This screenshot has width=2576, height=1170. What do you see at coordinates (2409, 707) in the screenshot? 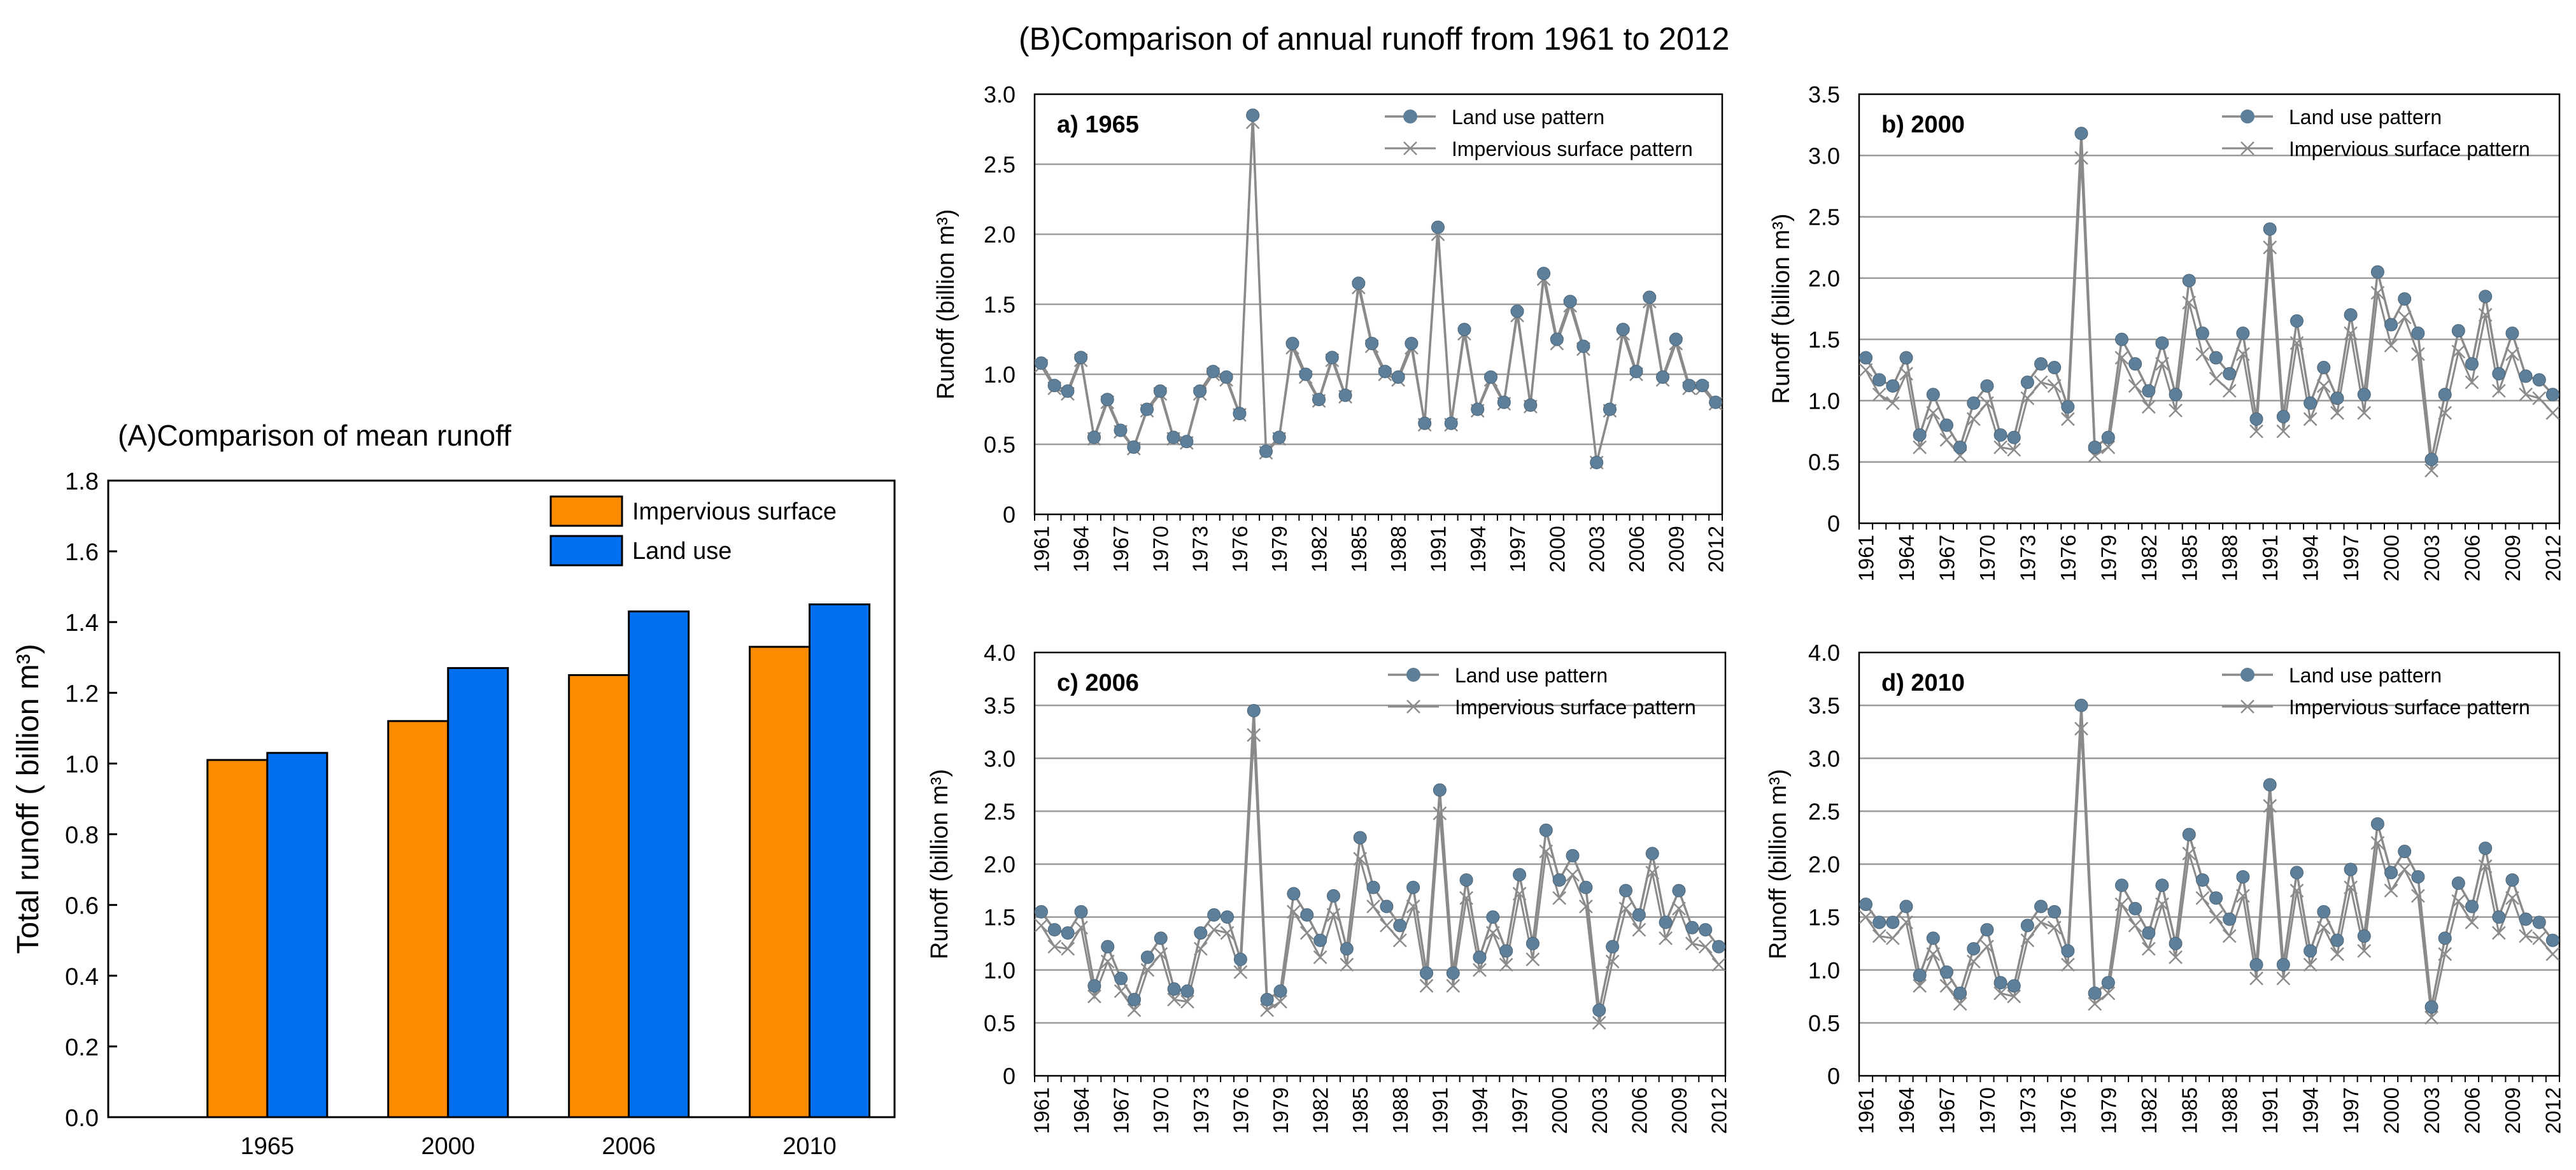
I see `legend-label-impervious-surface: Impervious surface pattern` at bounding box center [2409, 707].